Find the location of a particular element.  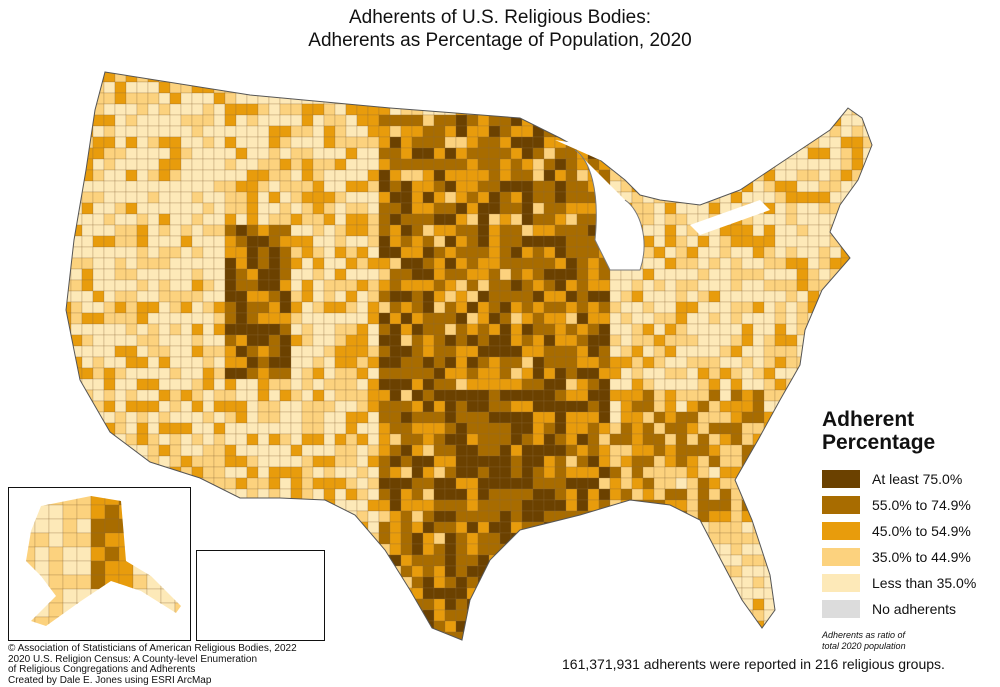

legend-label: 35.0% to 44.9% is located at coordinates (921, 557).